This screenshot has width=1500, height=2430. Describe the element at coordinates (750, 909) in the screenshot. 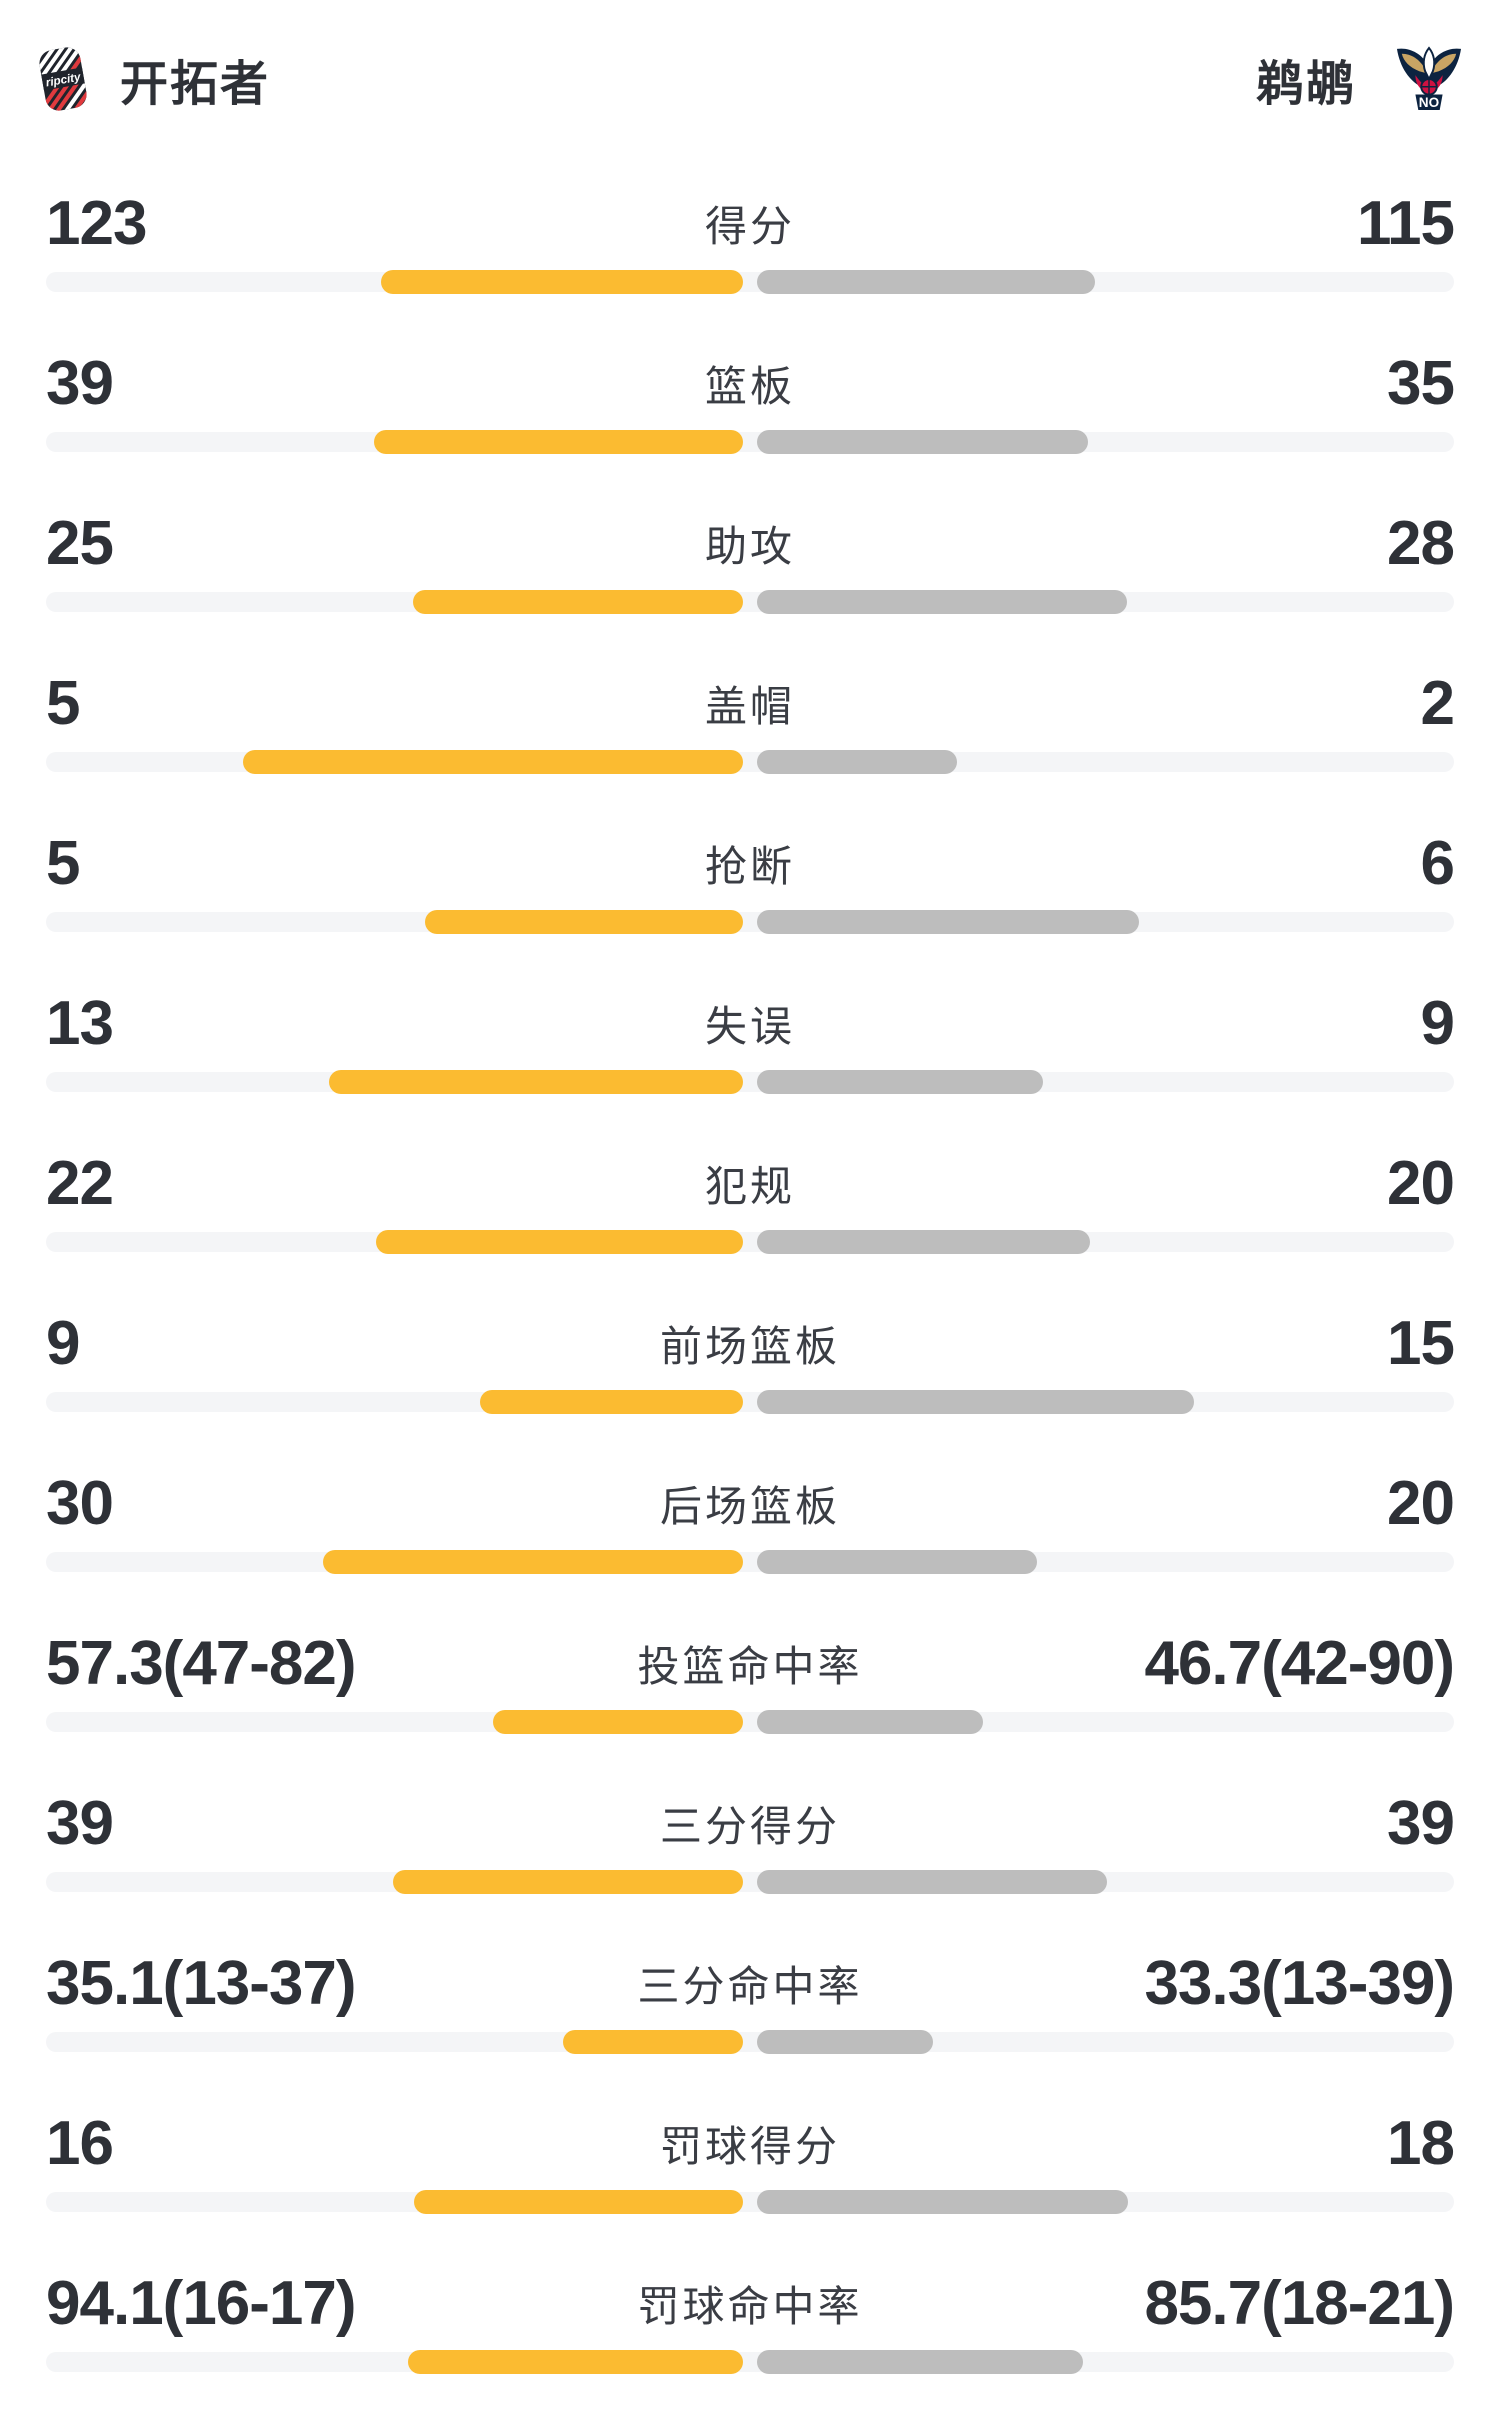

I see `stat-row: 5 抢断 6` at that location.